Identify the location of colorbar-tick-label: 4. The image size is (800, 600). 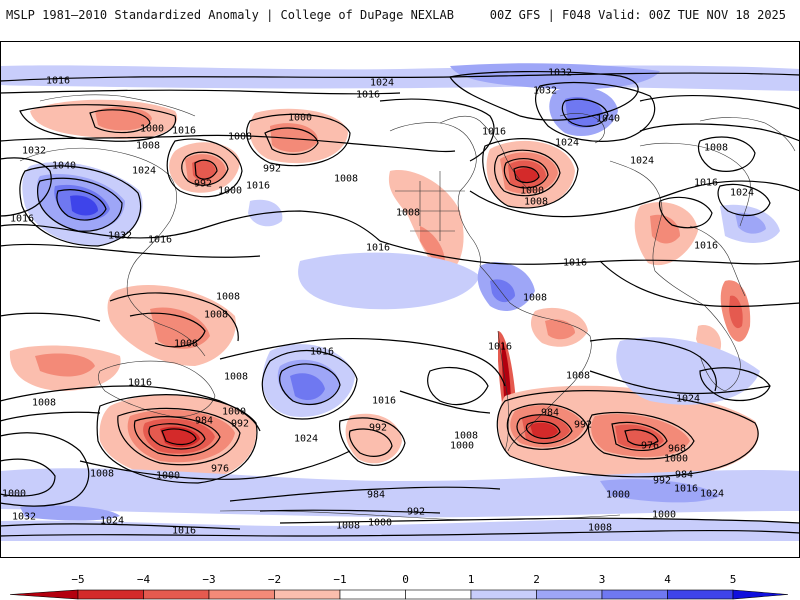
(667, 579).